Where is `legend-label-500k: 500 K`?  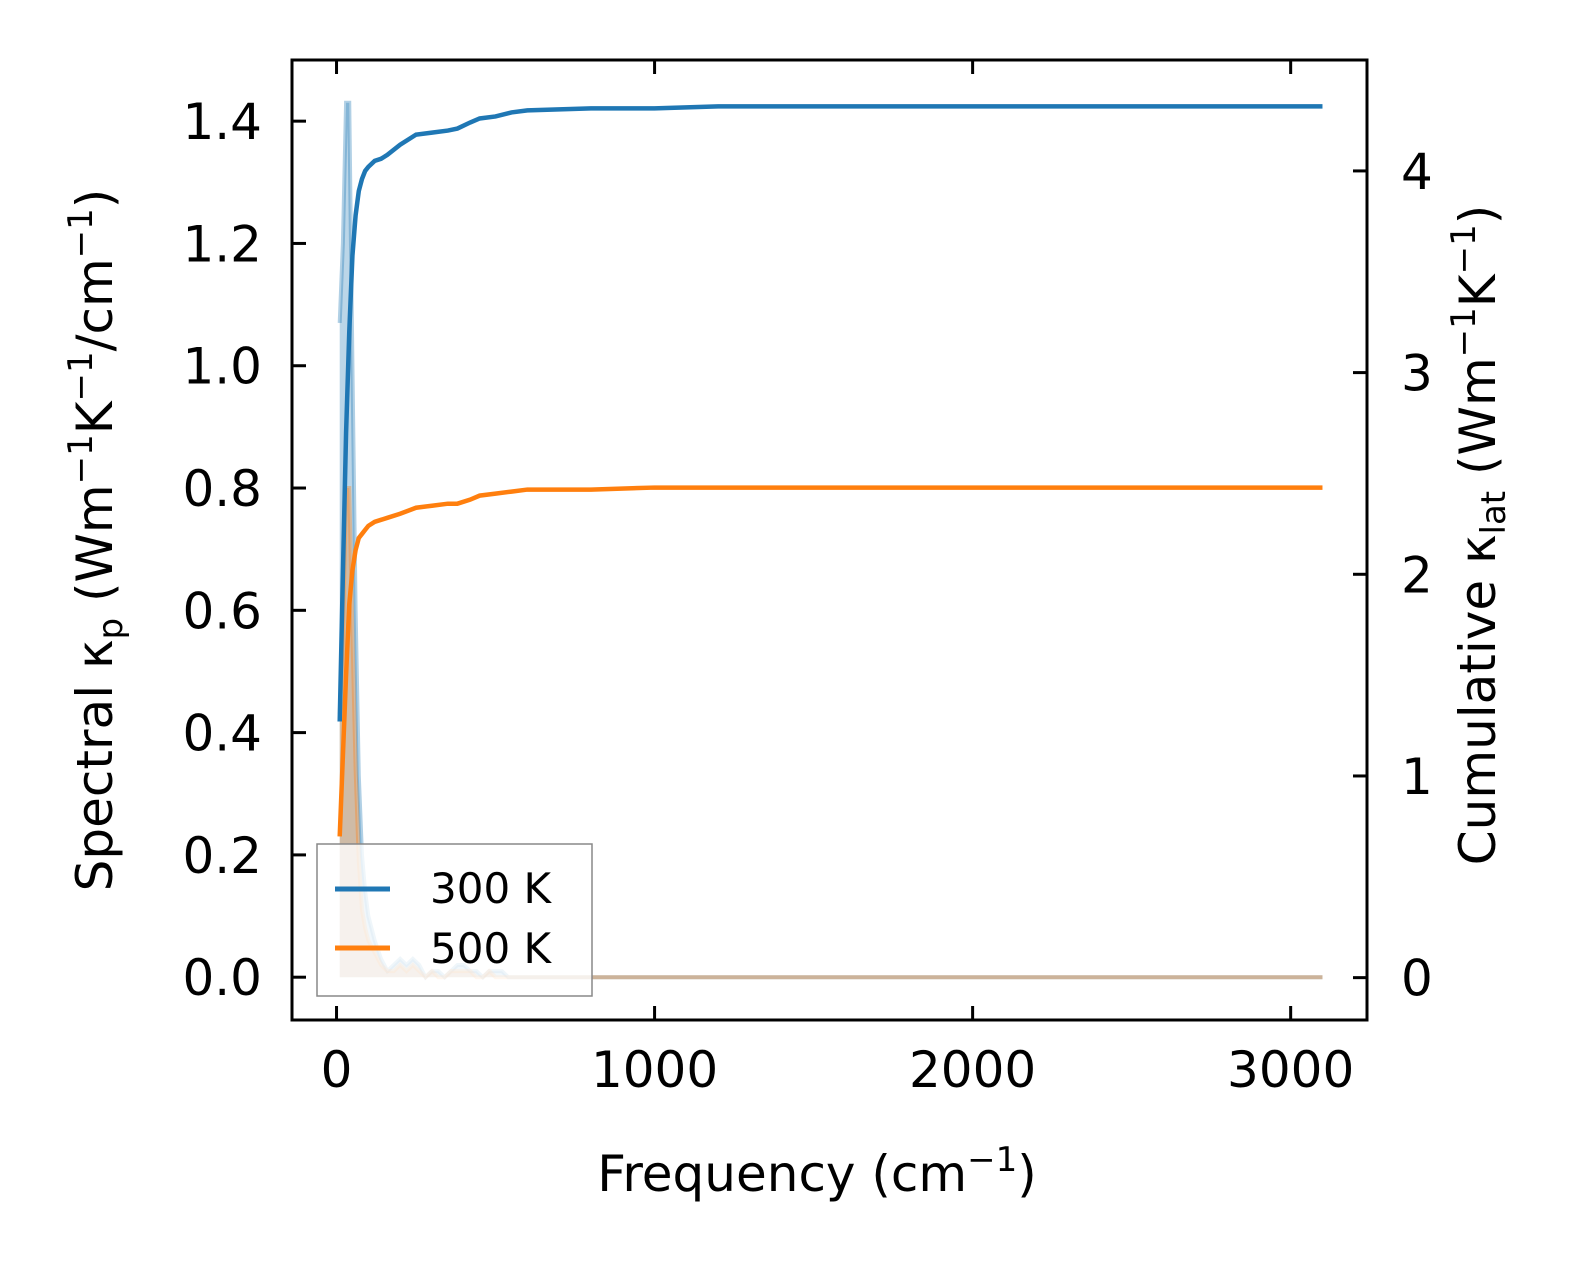
legend-label-500k: 500 K is located at coordinates (491, 948).